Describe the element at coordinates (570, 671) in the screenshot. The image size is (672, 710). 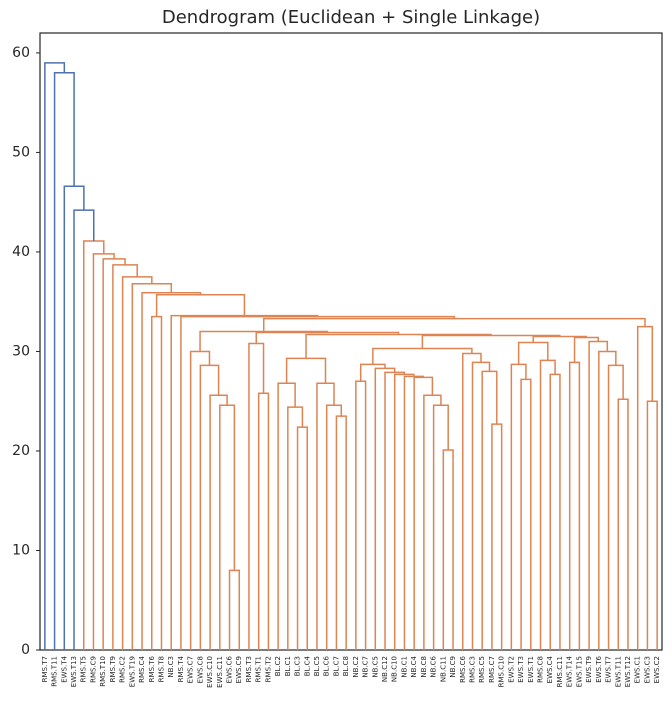
I see `leaf-label: EWS.T14` at that location.